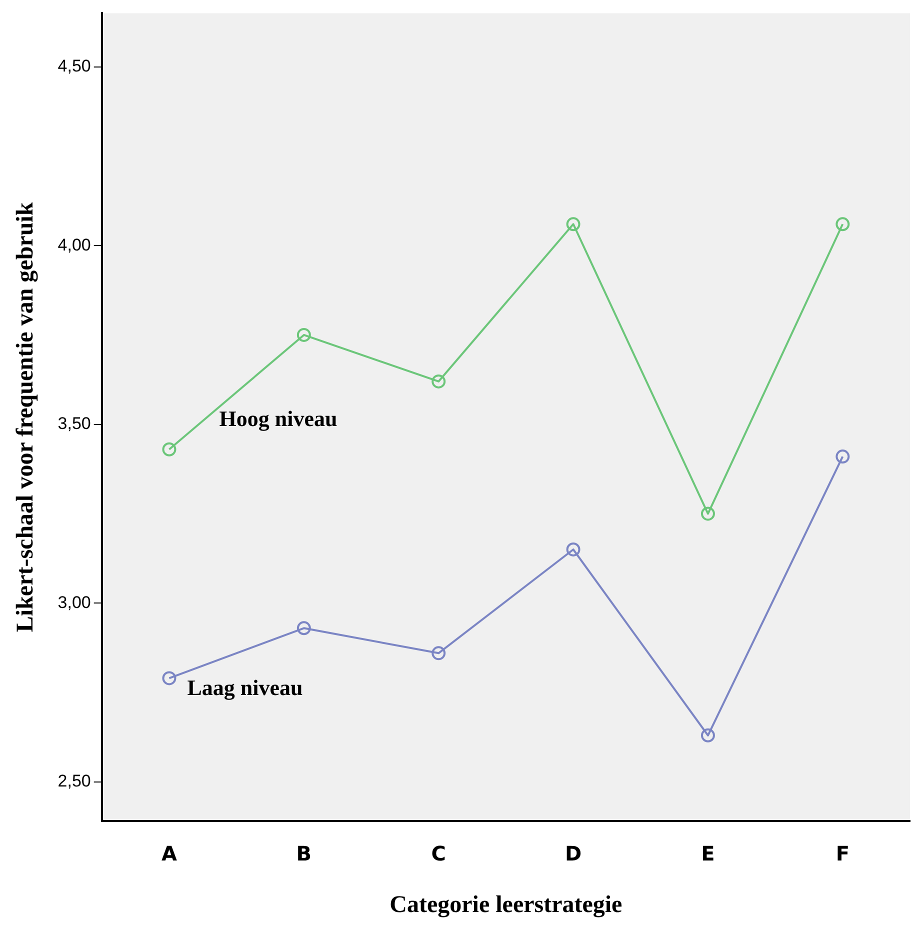 This screenshot has height=932, width=918. I want to click on y-tick-label: 4,00, so click(74, 244).